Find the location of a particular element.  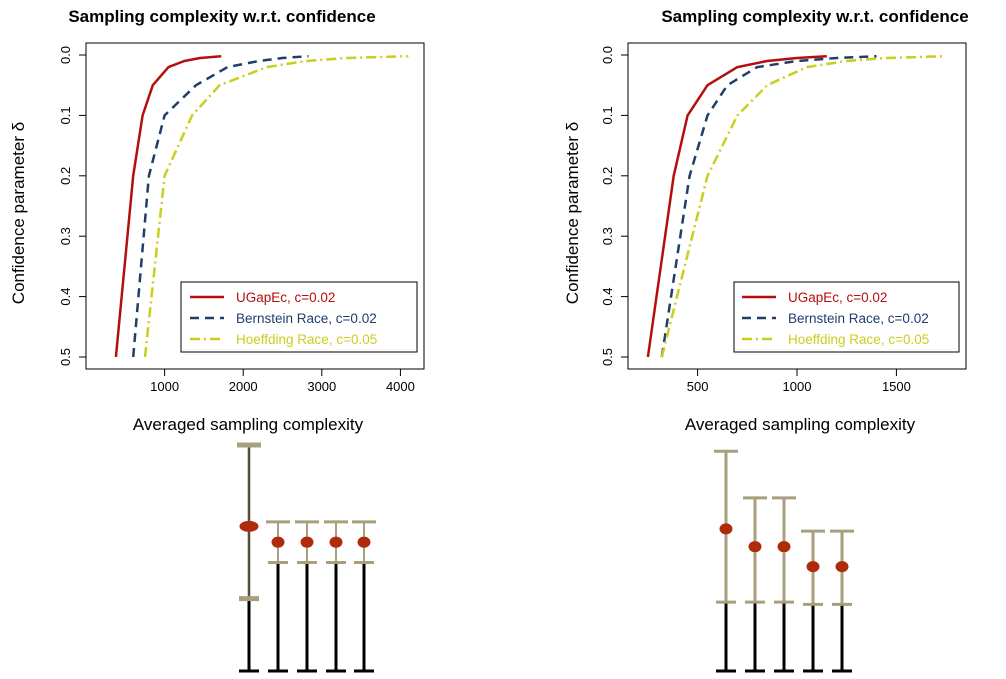

left-errorbar-chart is located at coordinates (306, 557).